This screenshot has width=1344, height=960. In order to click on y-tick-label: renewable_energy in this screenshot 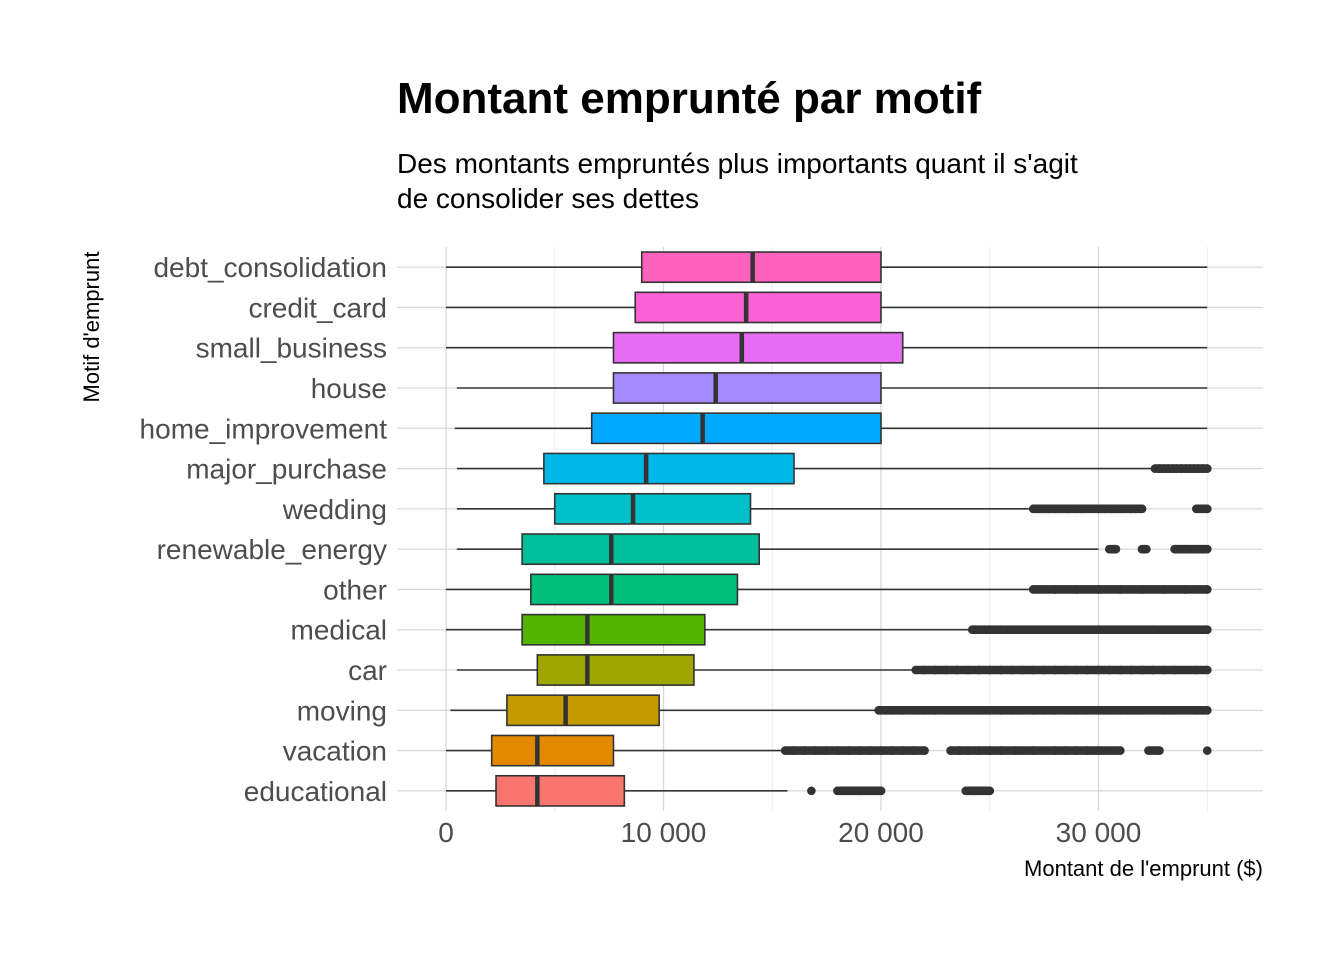, I will do `click(272, 549)`.